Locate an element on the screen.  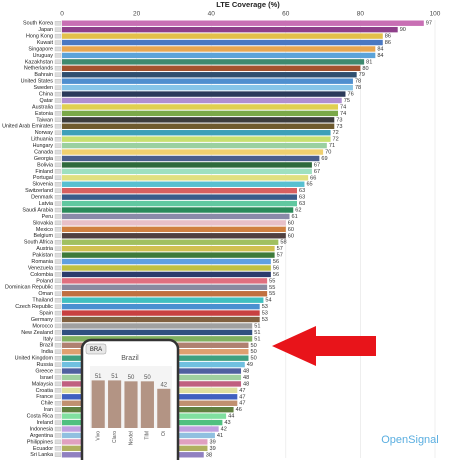
category-label: Saudi Arabia is located at coordinates (37, 210).